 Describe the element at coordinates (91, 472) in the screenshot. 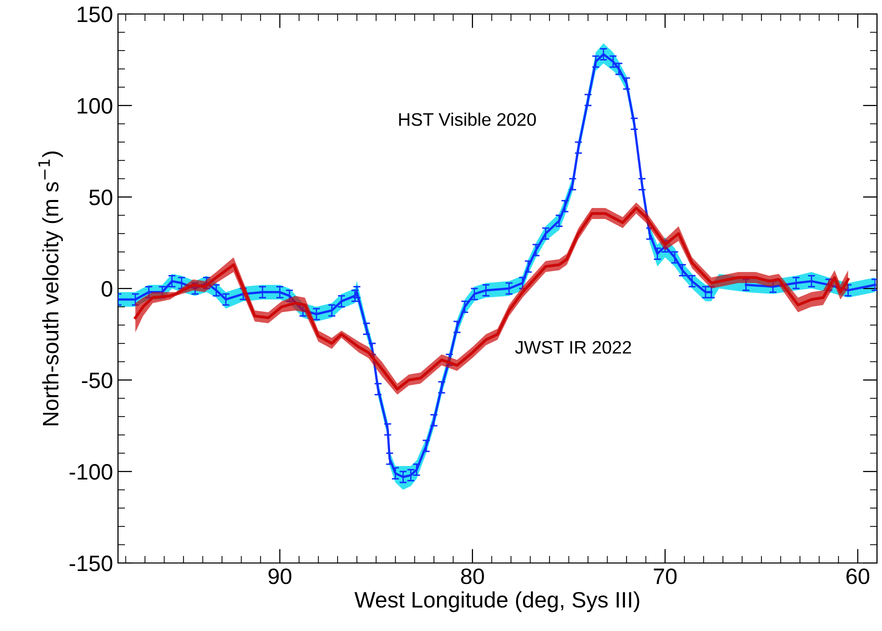

I see `y-tick-label: -100` at that location.